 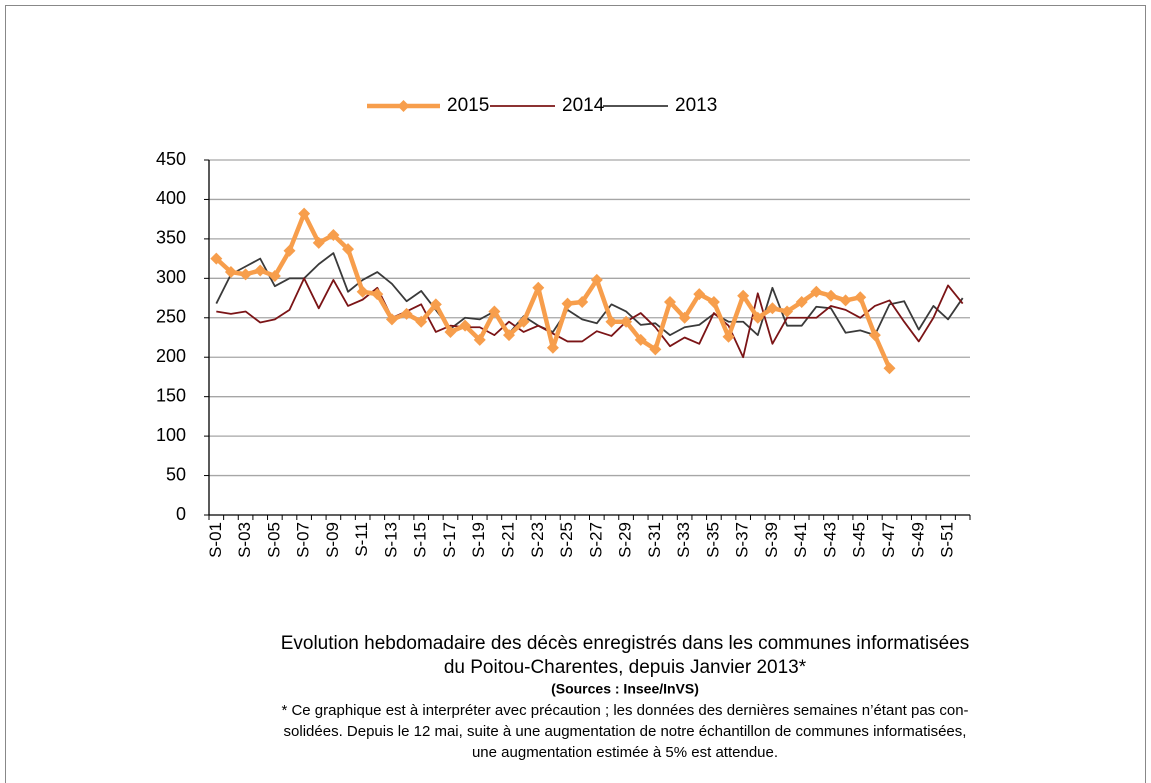 I want to click on legend-label: 2015, so click(x=468, y=105).